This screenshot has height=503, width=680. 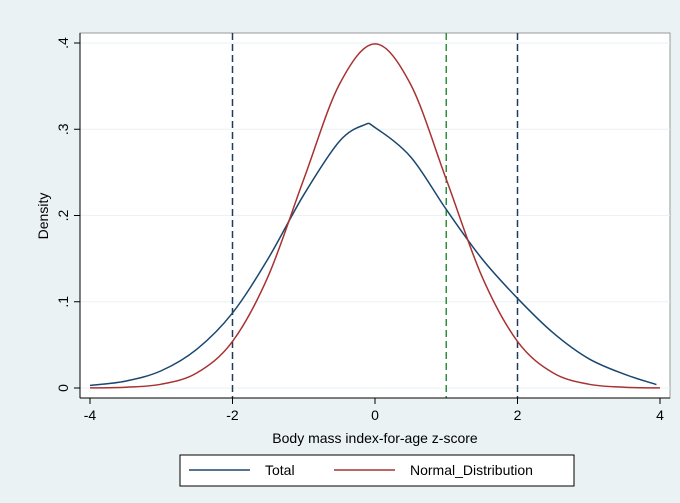 What do you see at coordinates (232, 415) in the screenshot?
I see `x-tick-label-1: -2` at bounding box center [232, 415].